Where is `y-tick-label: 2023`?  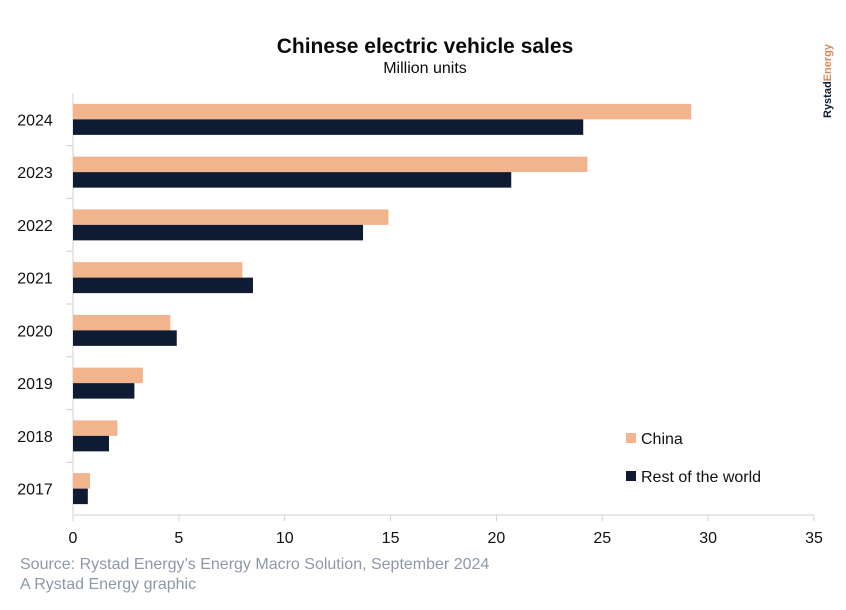
y-tick-label: 2023 is located at coordinates (35, 173).